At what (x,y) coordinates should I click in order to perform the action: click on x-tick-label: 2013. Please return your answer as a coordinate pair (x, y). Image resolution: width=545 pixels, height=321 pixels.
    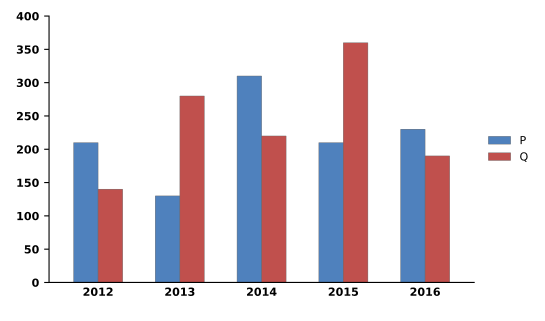
    Looking at the image, I should click on (179, 292).